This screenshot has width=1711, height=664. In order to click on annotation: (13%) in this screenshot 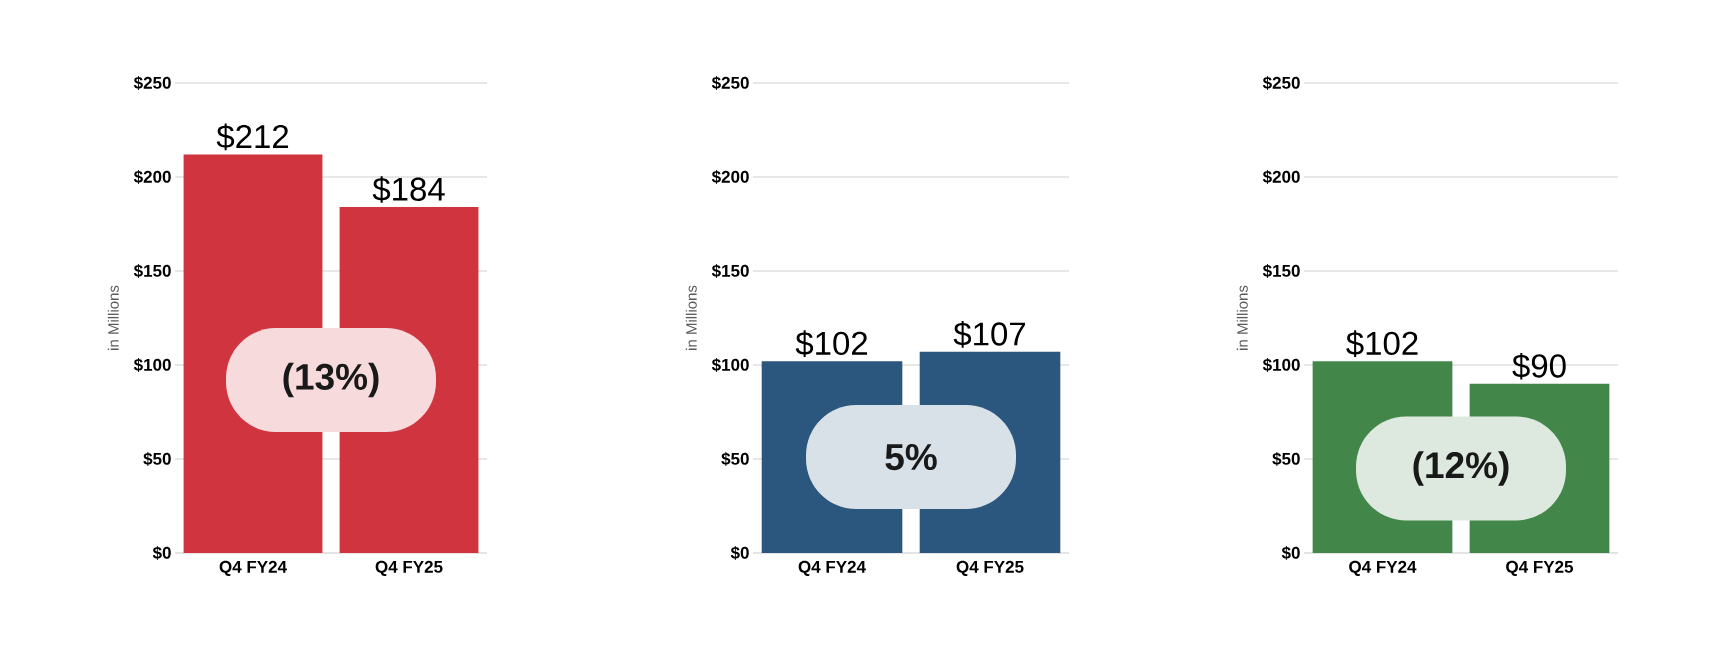, I will do `click(331, 380)`.